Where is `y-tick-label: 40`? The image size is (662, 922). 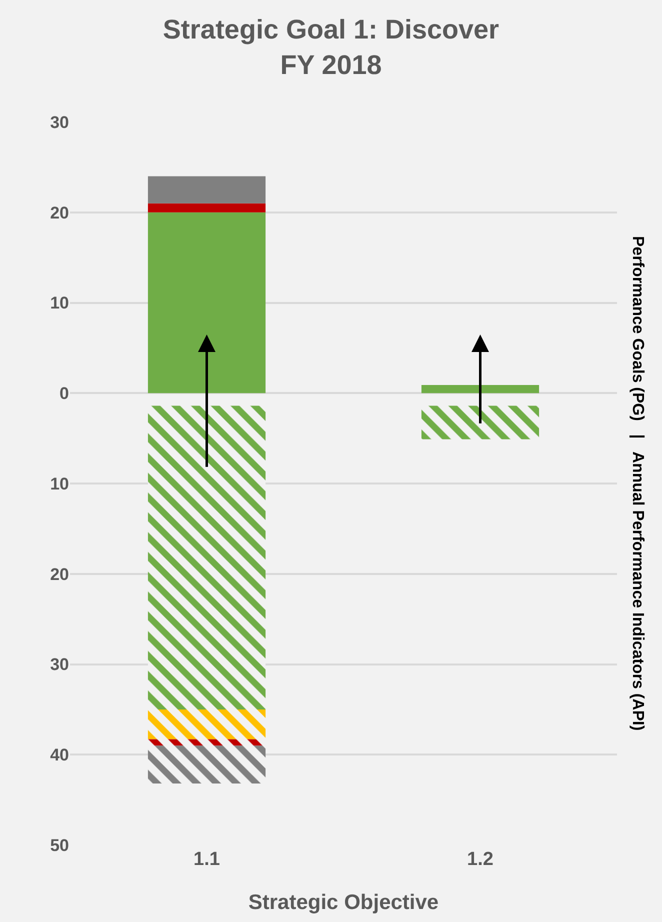
y-tick-label: 40 is located at coordinates (59, 755).